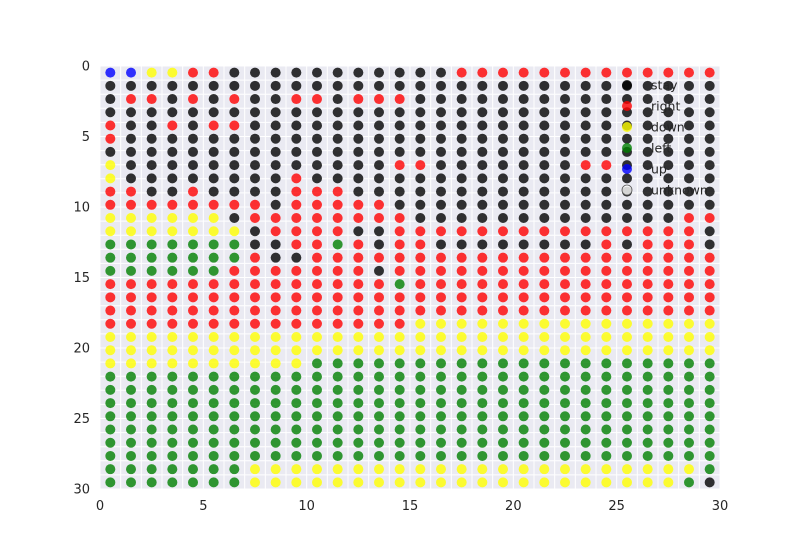  I want to click on y-axis-ticks: 0 5 10 15 20 25 30, so click(81, 279).